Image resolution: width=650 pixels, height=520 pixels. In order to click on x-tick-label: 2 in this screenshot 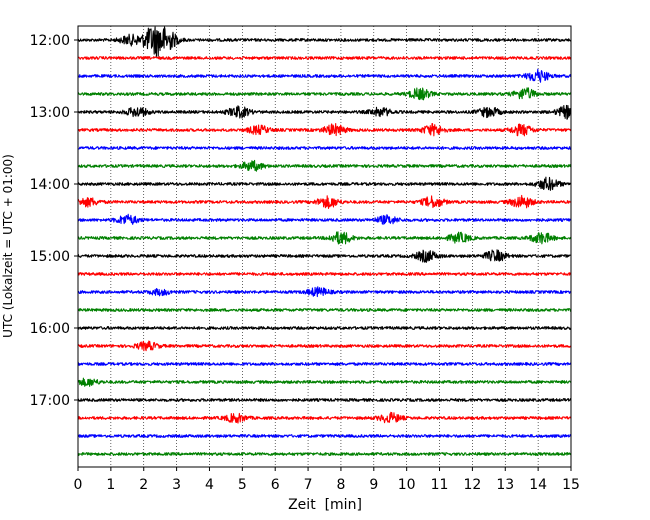, I will do `click(143, 485)`.